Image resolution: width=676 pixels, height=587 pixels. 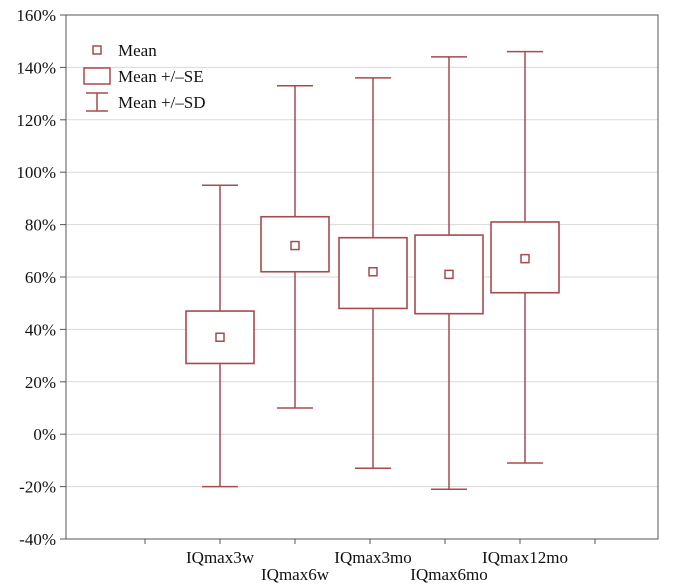 What do you see at coordinates (448, 574) in the screenshot?
I see `x-tick-label-IQmax6mo: IQmax6mo` at bounding box center [448, 574].